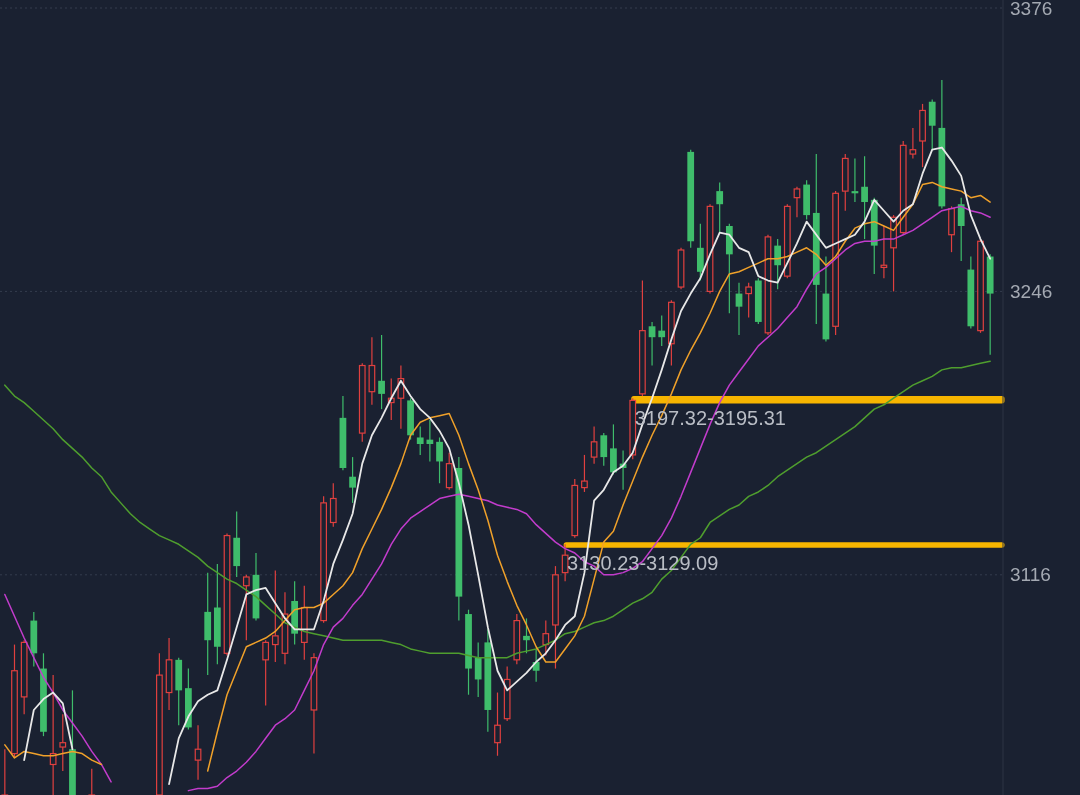 This screenshot has height=795, width=1080. What do you see at coordinates (1031, 291) in the screenshot?
I see `y-tick-label: 3246` at bounding box center [1031, 291].